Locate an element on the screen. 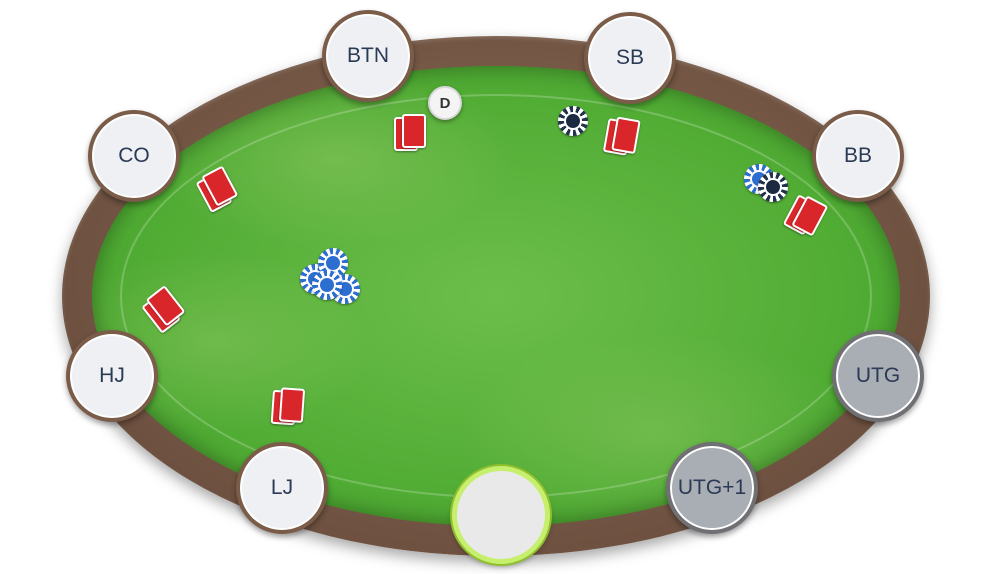 The image size is (1006, 574). bb-chip-icon is located at coordinates (773, 187).